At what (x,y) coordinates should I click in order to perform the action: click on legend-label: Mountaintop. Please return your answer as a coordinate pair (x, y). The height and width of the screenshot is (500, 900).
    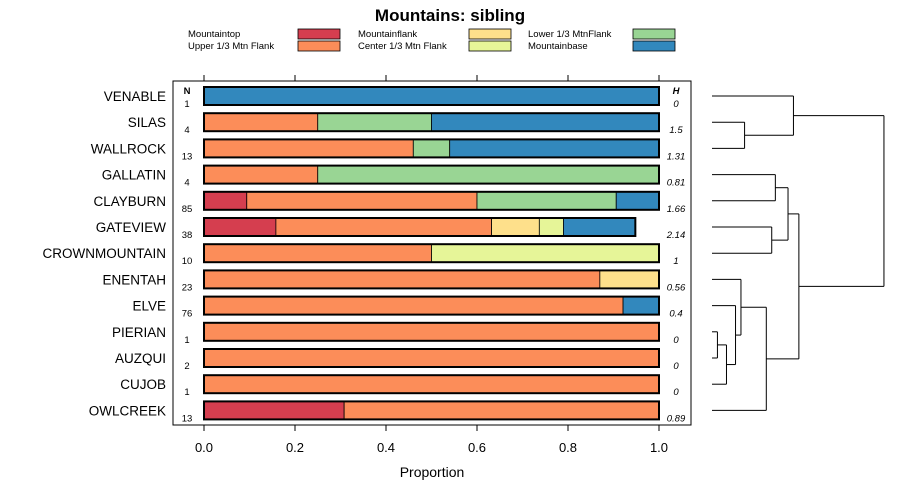
    Looking at the image, I should click on (214, 34).